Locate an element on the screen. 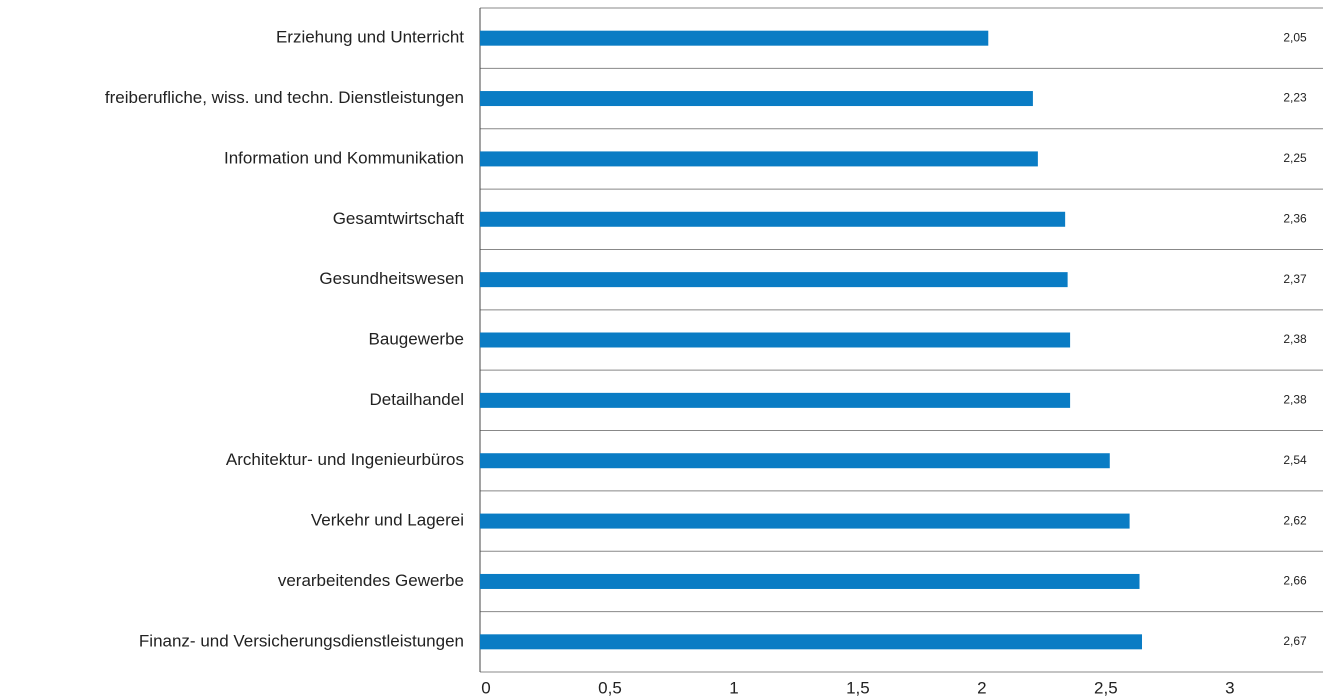 This screenshot has width=1323, height=700. x-tick-label: 0,5 is located at coordinates (610, 687).